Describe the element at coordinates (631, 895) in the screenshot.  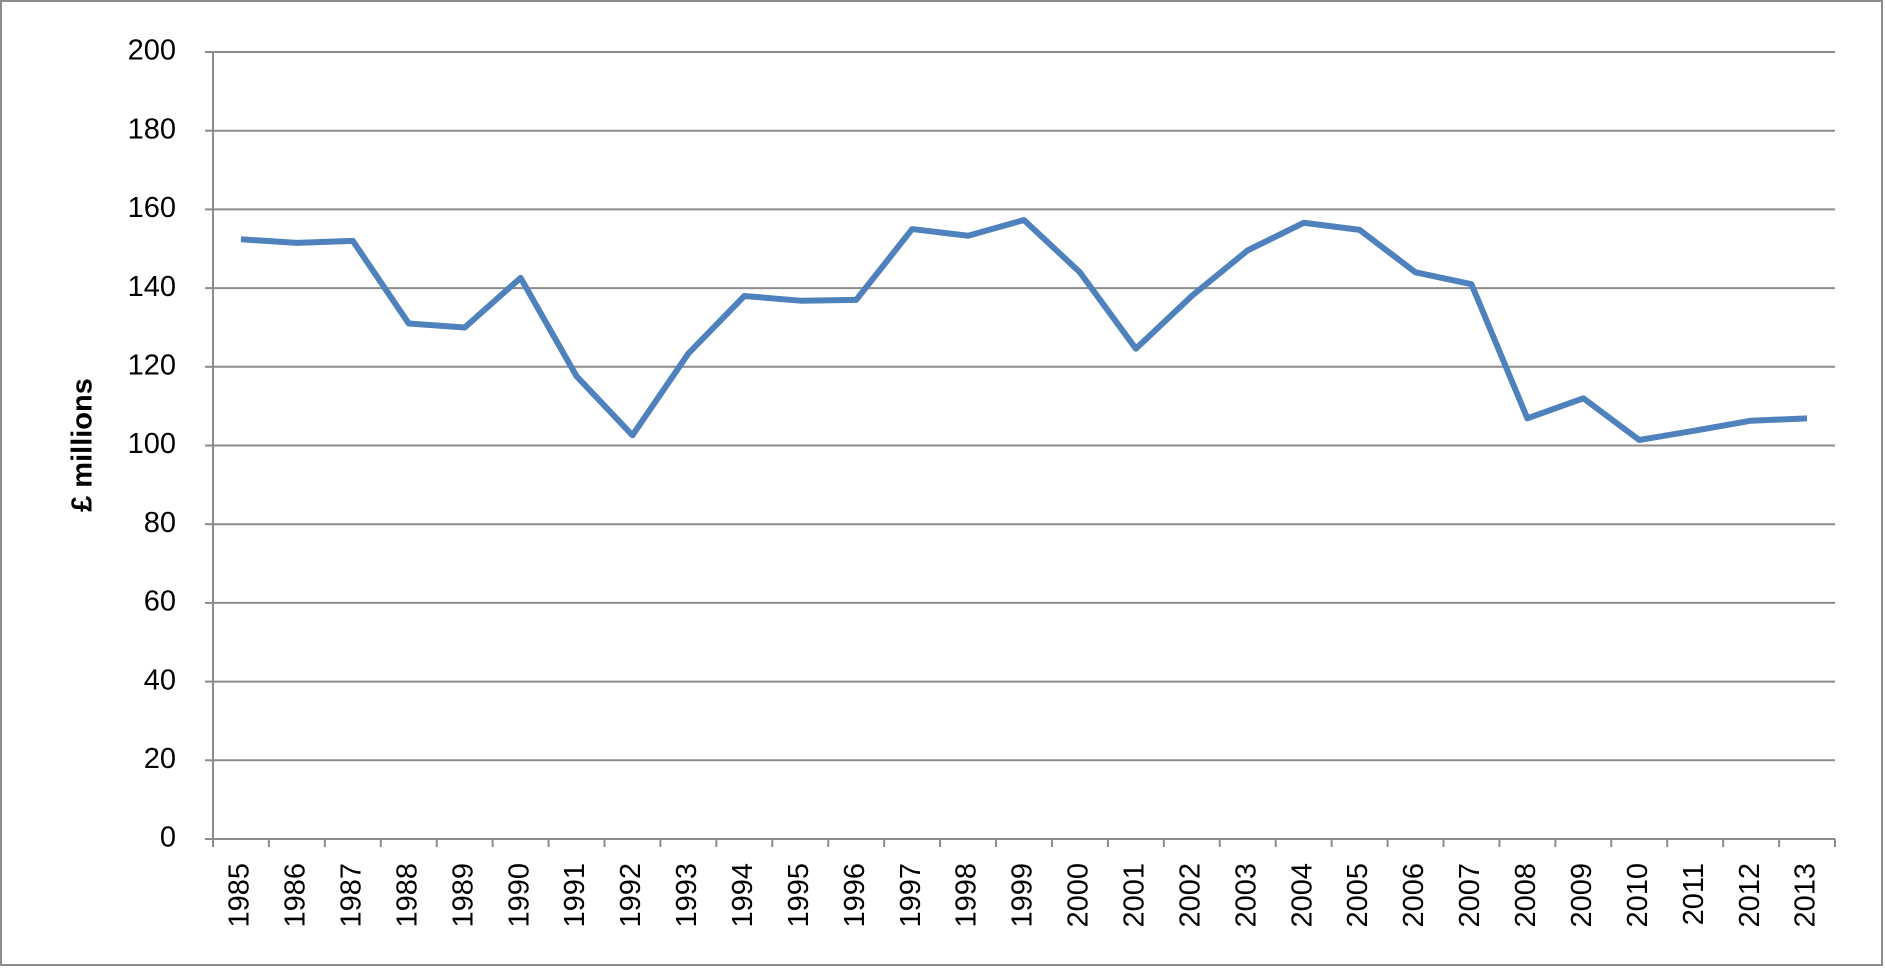
I see `x-tick-label: 1992` at that location.